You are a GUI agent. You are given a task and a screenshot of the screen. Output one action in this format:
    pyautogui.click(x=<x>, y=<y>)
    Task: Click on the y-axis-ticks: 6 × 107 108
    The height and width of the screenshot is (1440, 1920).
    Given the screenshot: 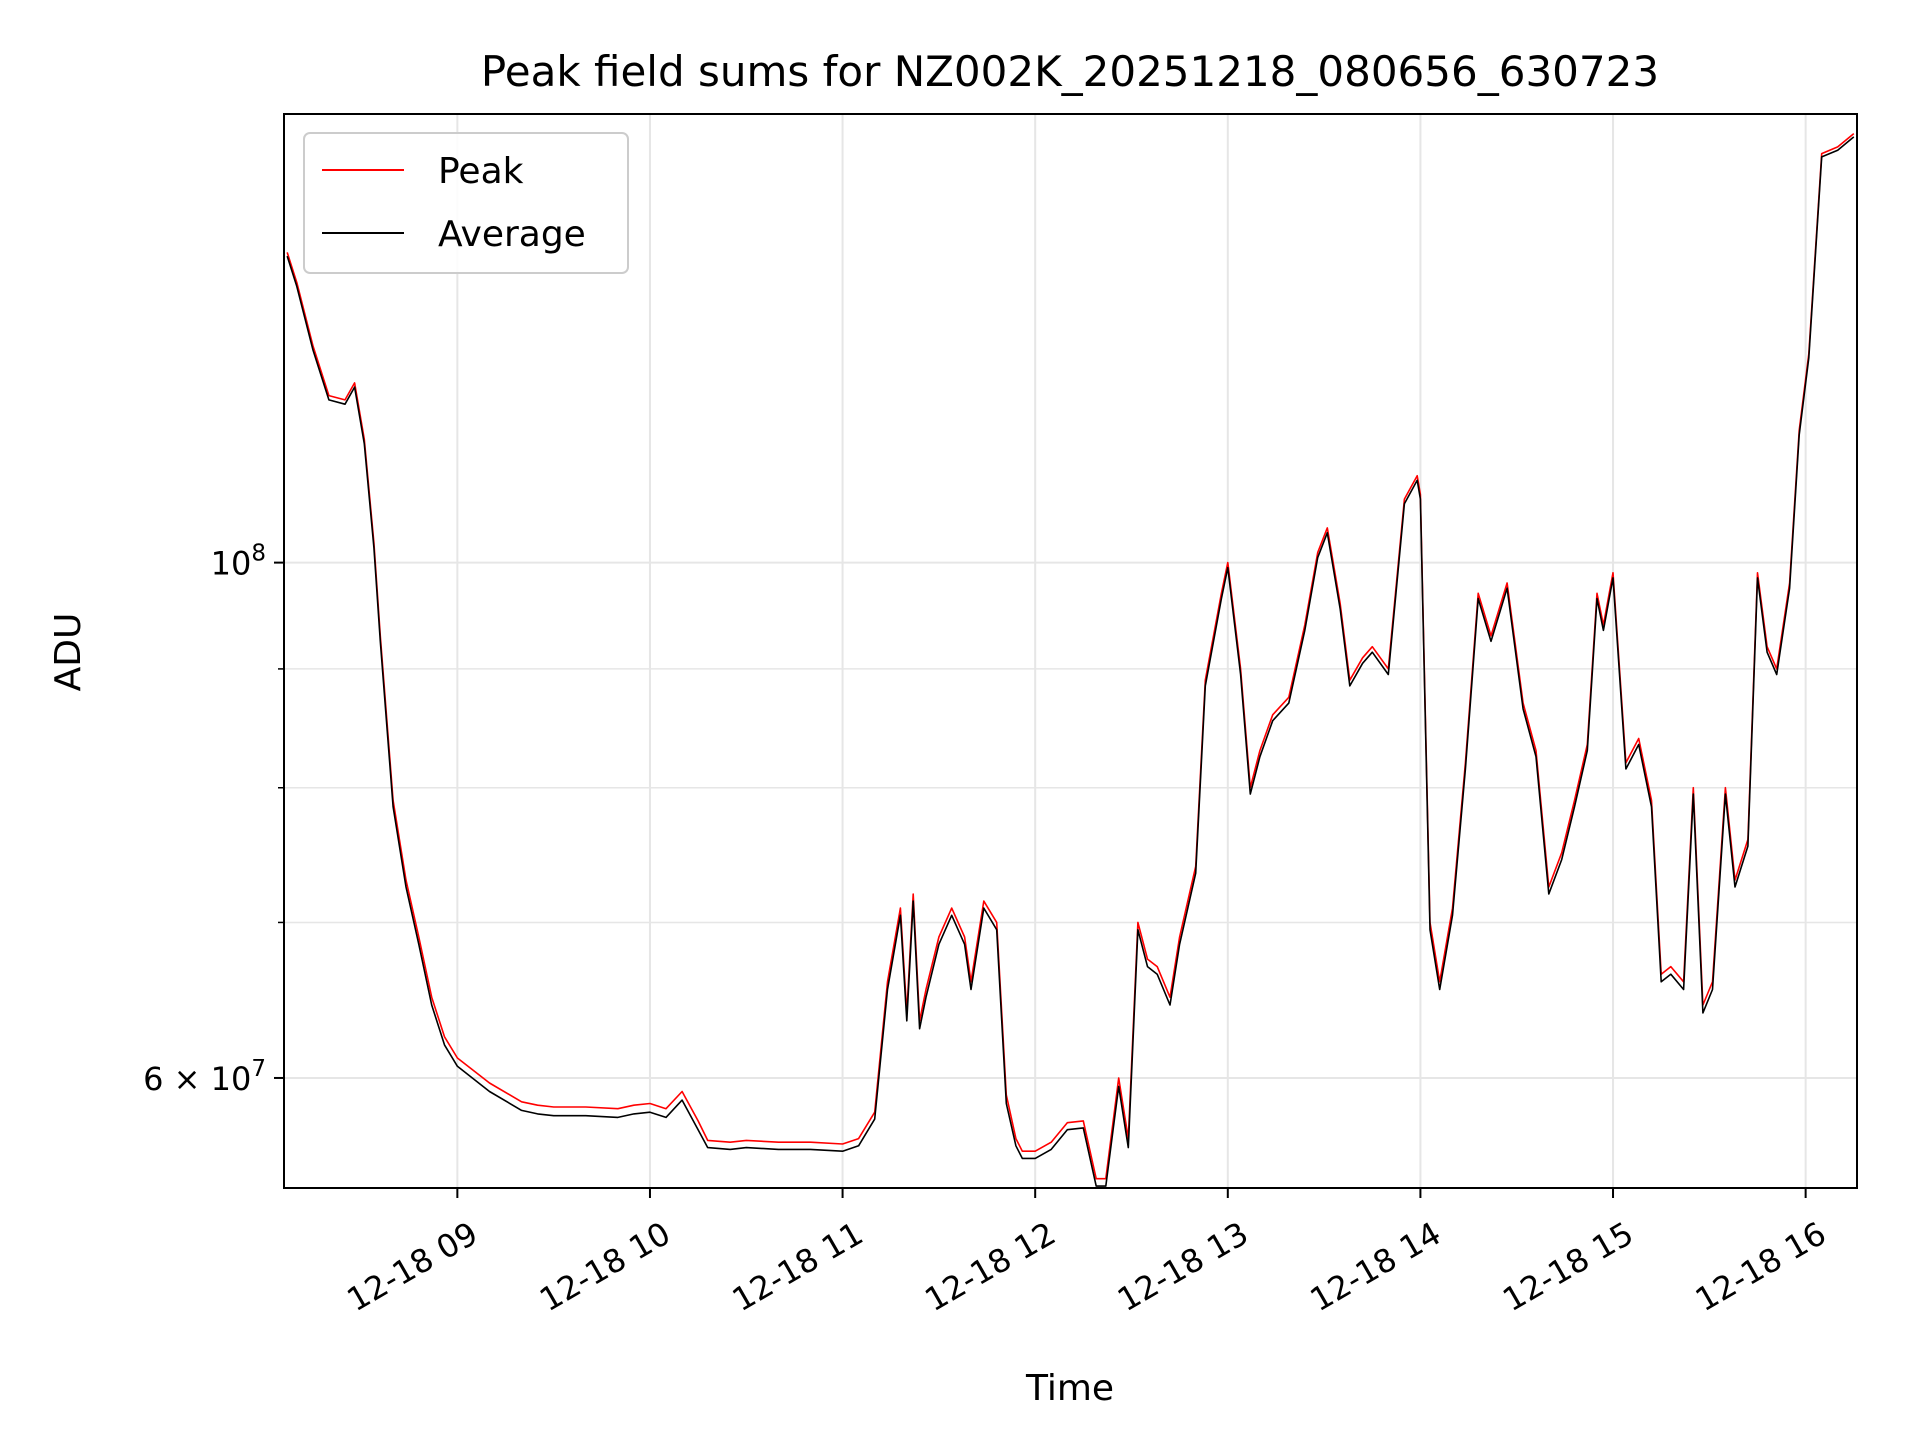 What is the action you would take?
    pyautogui.click(x=213, y=819)
    